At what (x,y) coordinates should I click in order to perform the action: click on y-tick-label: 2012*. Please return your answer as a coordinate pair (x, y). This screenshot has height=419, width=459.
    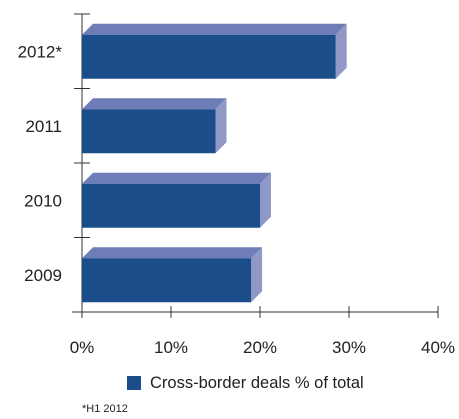
    Looking at the image, I should click on (40, 51).